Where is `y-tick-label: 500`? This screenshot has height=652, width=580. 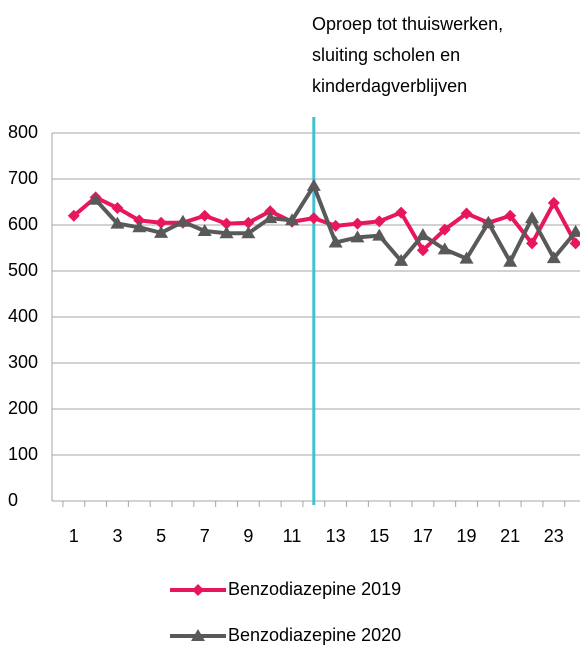 y-tick-label: 500 is located at coordinates (23, 270).